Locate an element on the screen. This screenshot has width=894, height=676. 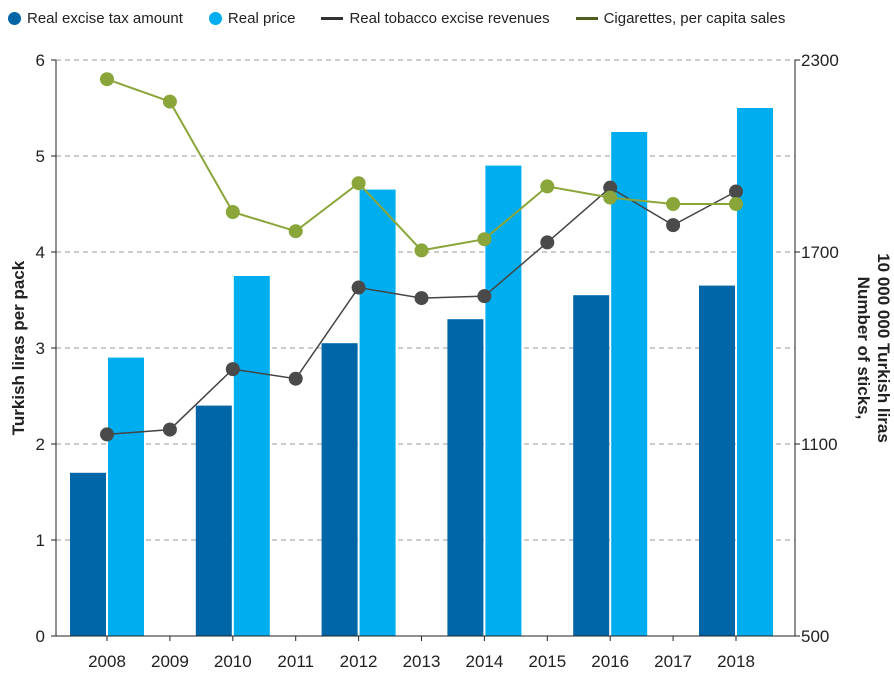
bar-price-2018 is located at coordinates (755, 372).